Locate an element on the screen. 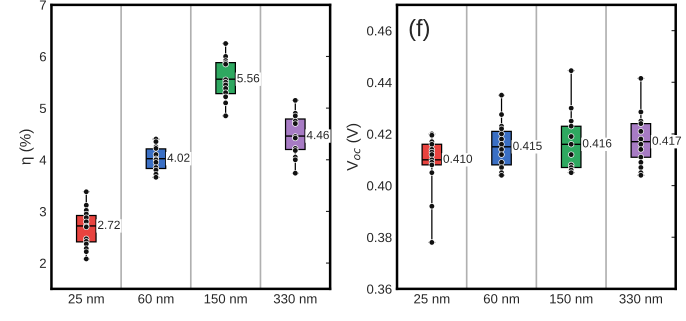 The height and width of the screenshot is (321, 686). annotation: 4.02 is located at coordinates (178, 158).